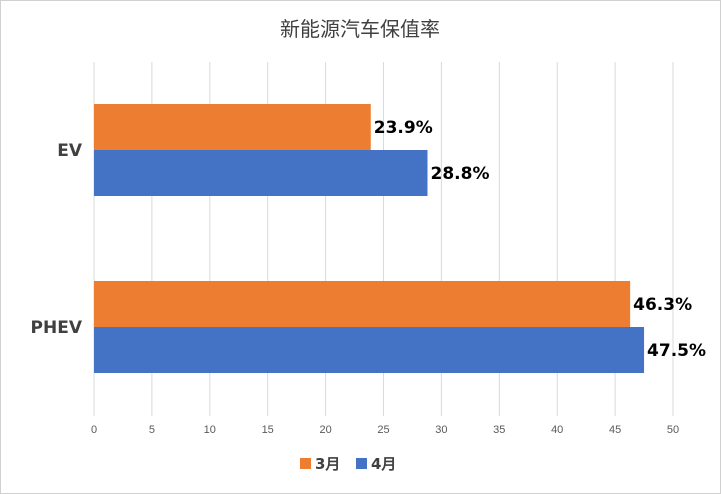 The height and width of the screenshot is (494, 721). What do you see at coordinates (57, 328) in the screenshot?
I see `category-label: PHEV` at bounding box center [57, 328].